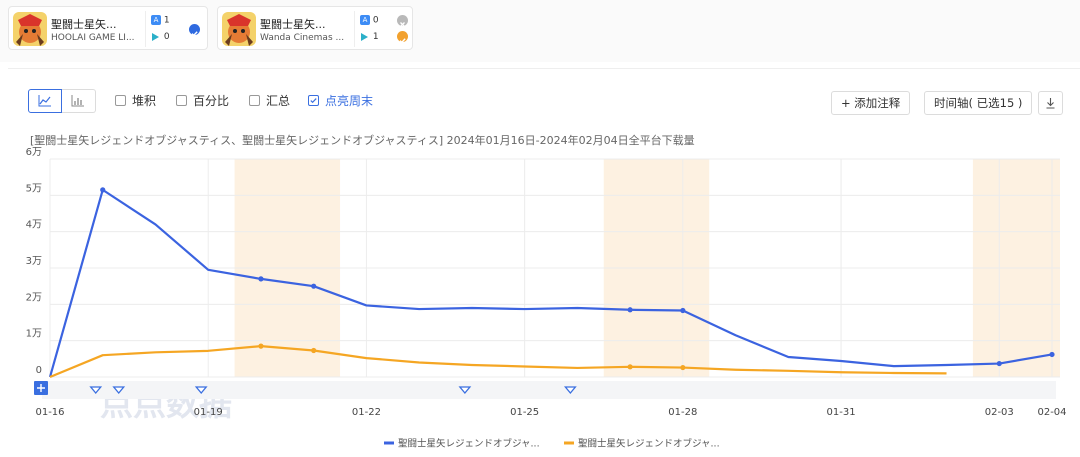 This screenshot has width=1080, height=457. What do you see at coordinates (269, 100) in the screenshot?
I see `sum-checkbox: 汇总` at bounding box center [269, 100].